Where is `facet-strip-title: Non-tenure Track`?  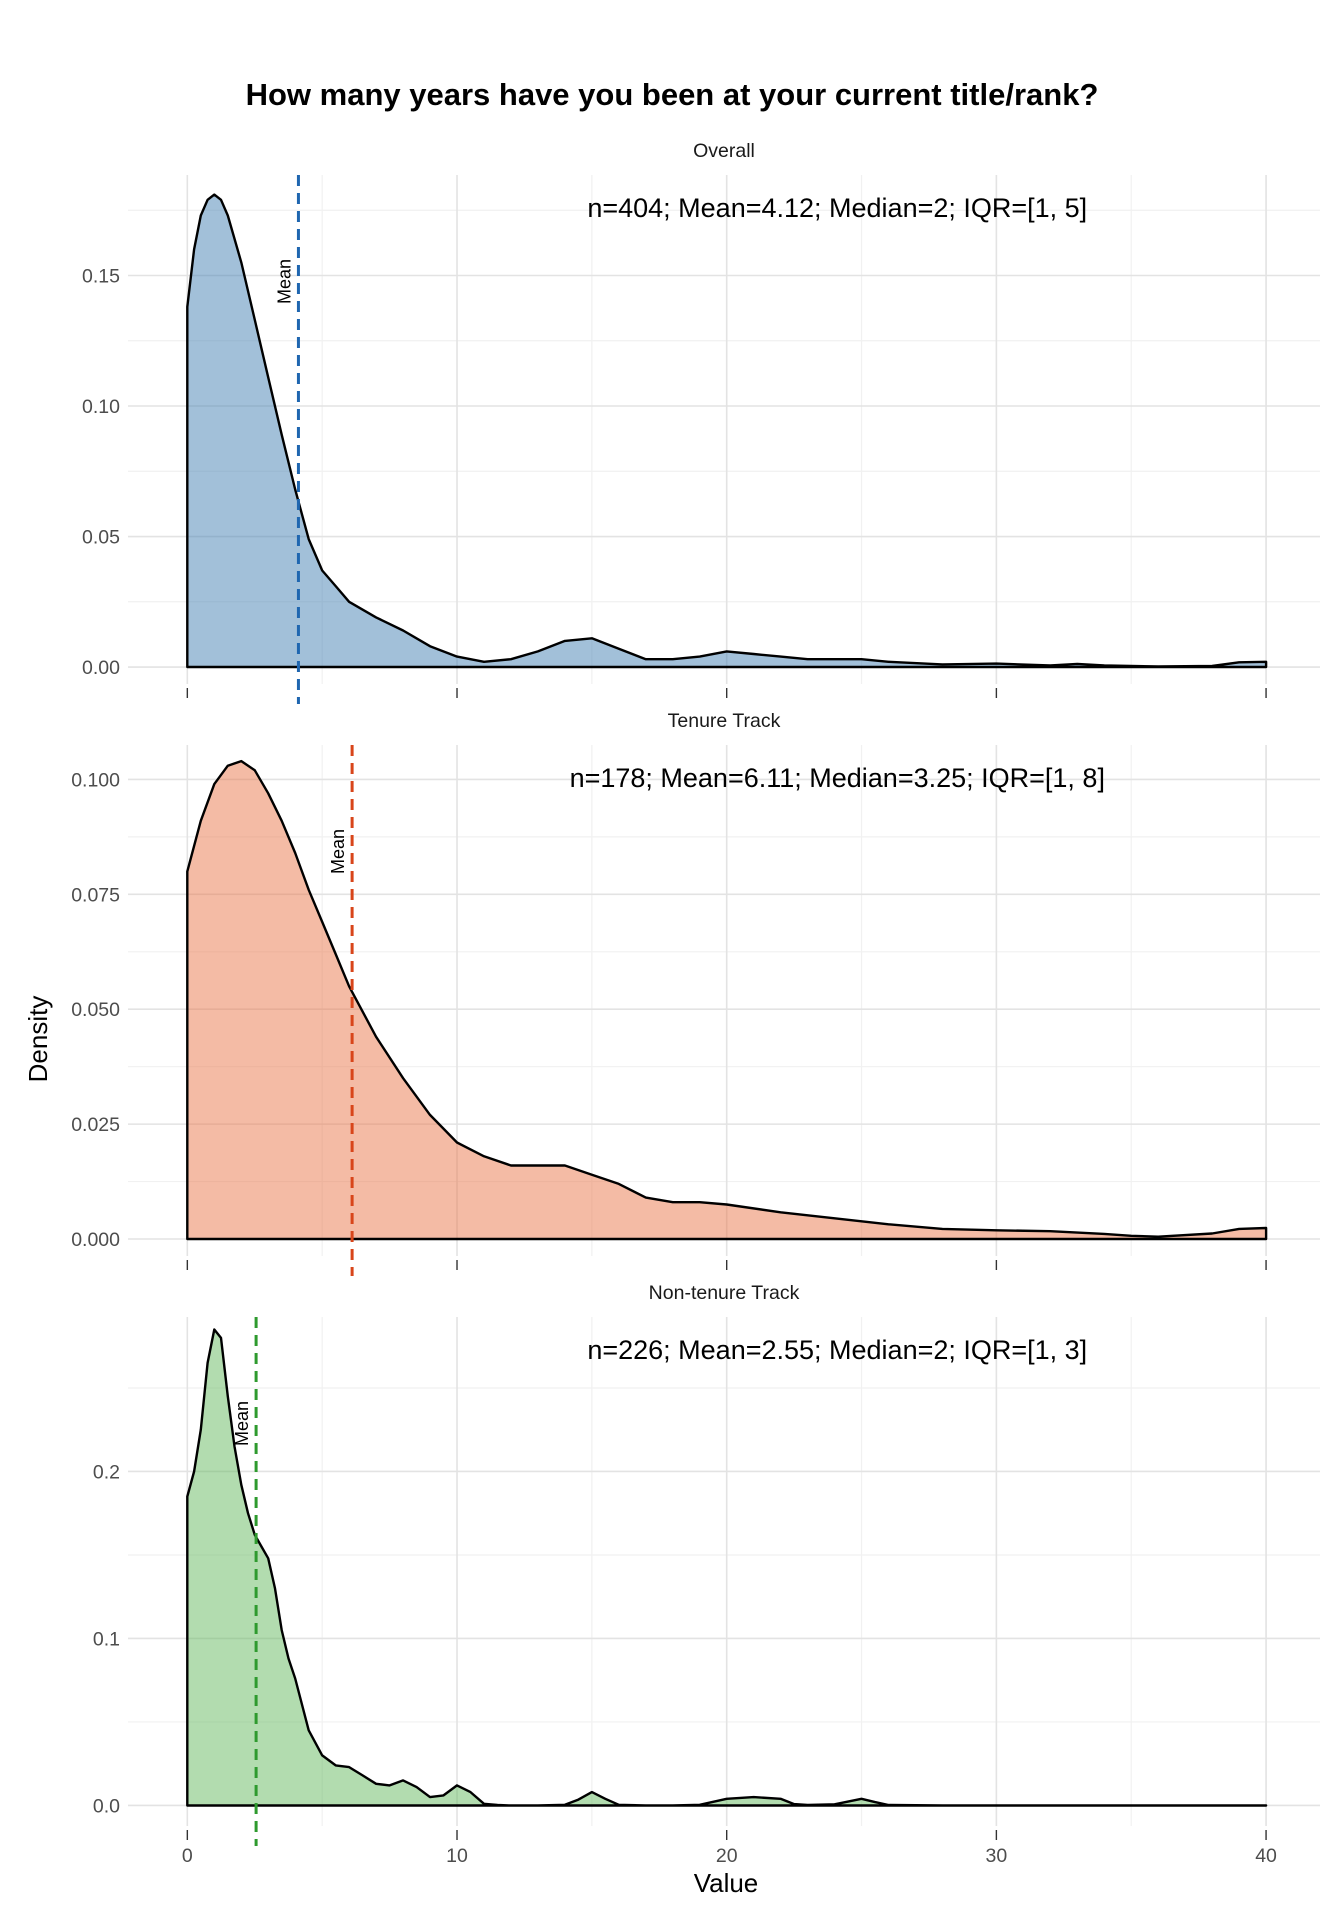 facet-strip-title: Non-tenure Track is located at coordinates (724, 1293).